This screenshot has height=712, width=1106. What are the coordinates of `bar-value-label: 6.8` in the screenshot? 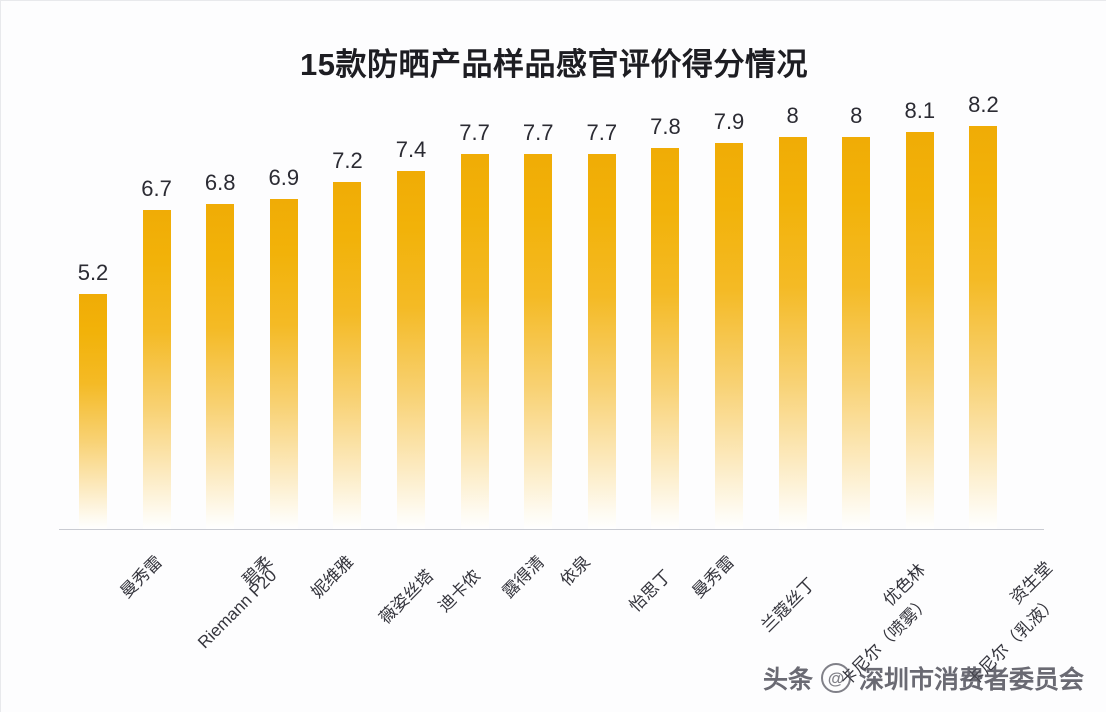 It's located at (220, 183).